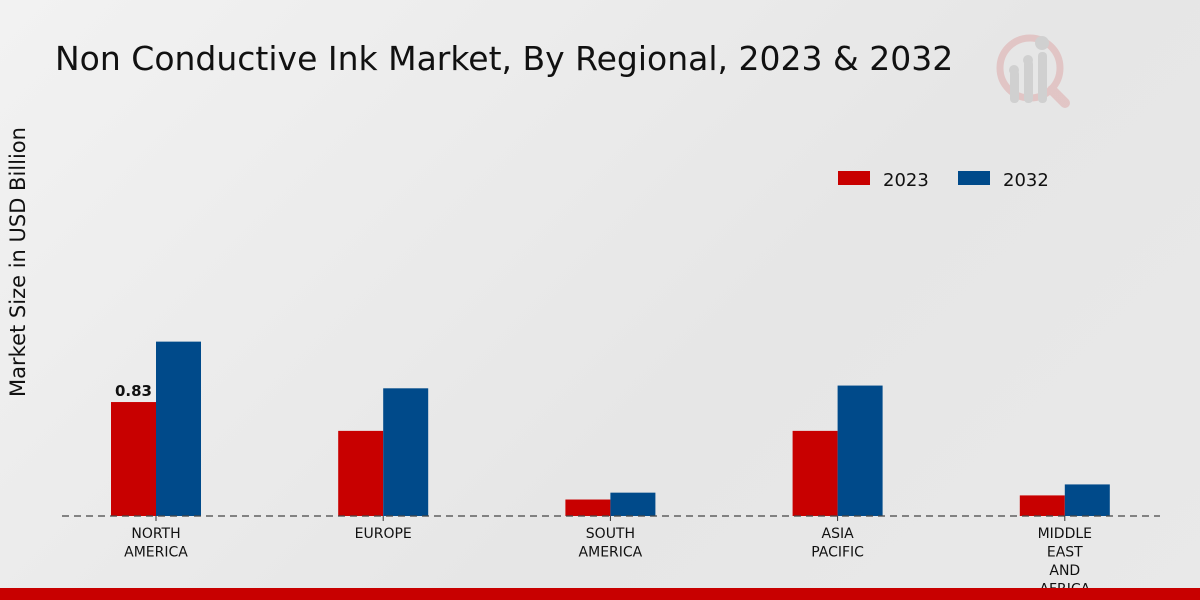 This screenshot has width=1200, height=600. I want to click on legend-label-2032: 2032, so click(1026, 180).